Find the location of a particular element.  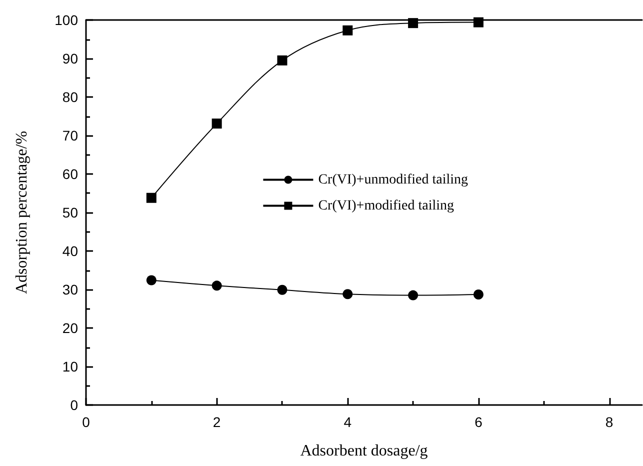

y-tick-label: 90 is located at coordinates (70, 58).